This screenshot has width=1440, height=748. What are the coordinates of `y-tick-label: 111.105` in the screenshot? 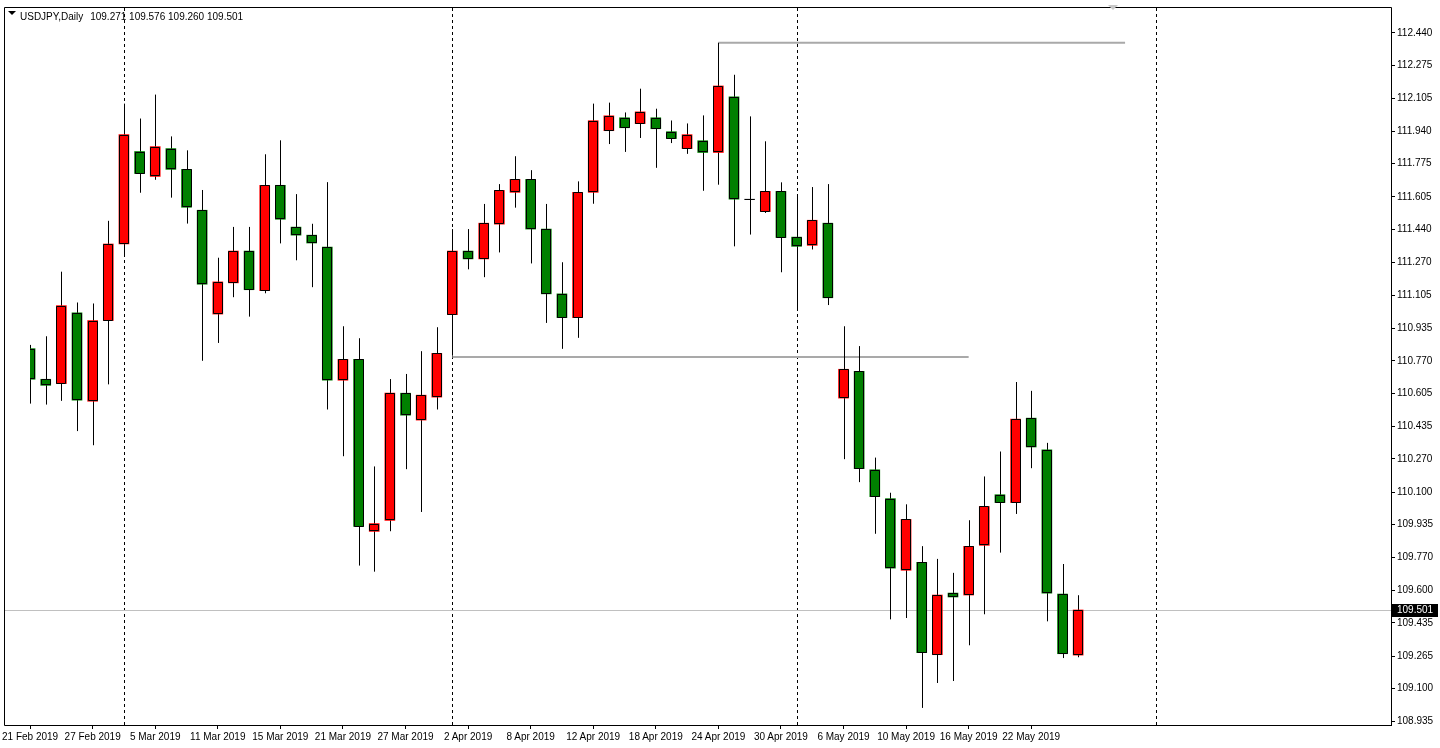 It's located at (1415, 294).